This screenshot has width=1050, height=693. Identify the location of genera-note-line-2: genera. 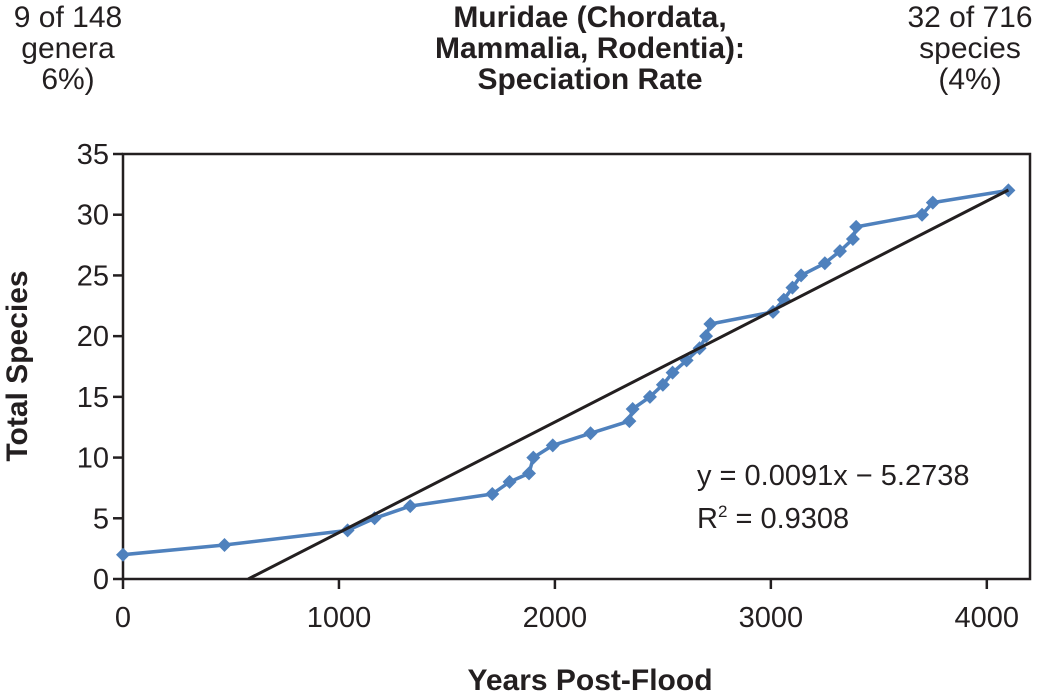
(68, 48).